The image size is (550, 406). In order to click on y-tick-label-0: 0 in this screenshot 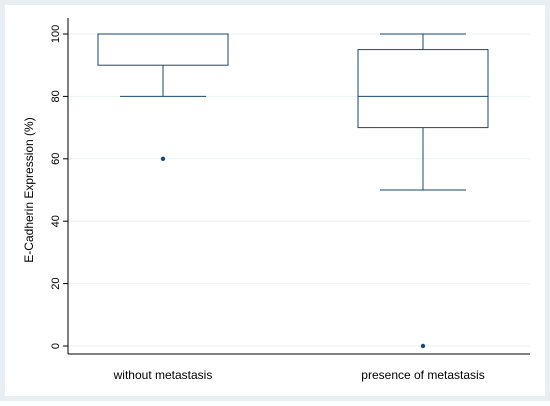, I will do `click(56, 346)`.